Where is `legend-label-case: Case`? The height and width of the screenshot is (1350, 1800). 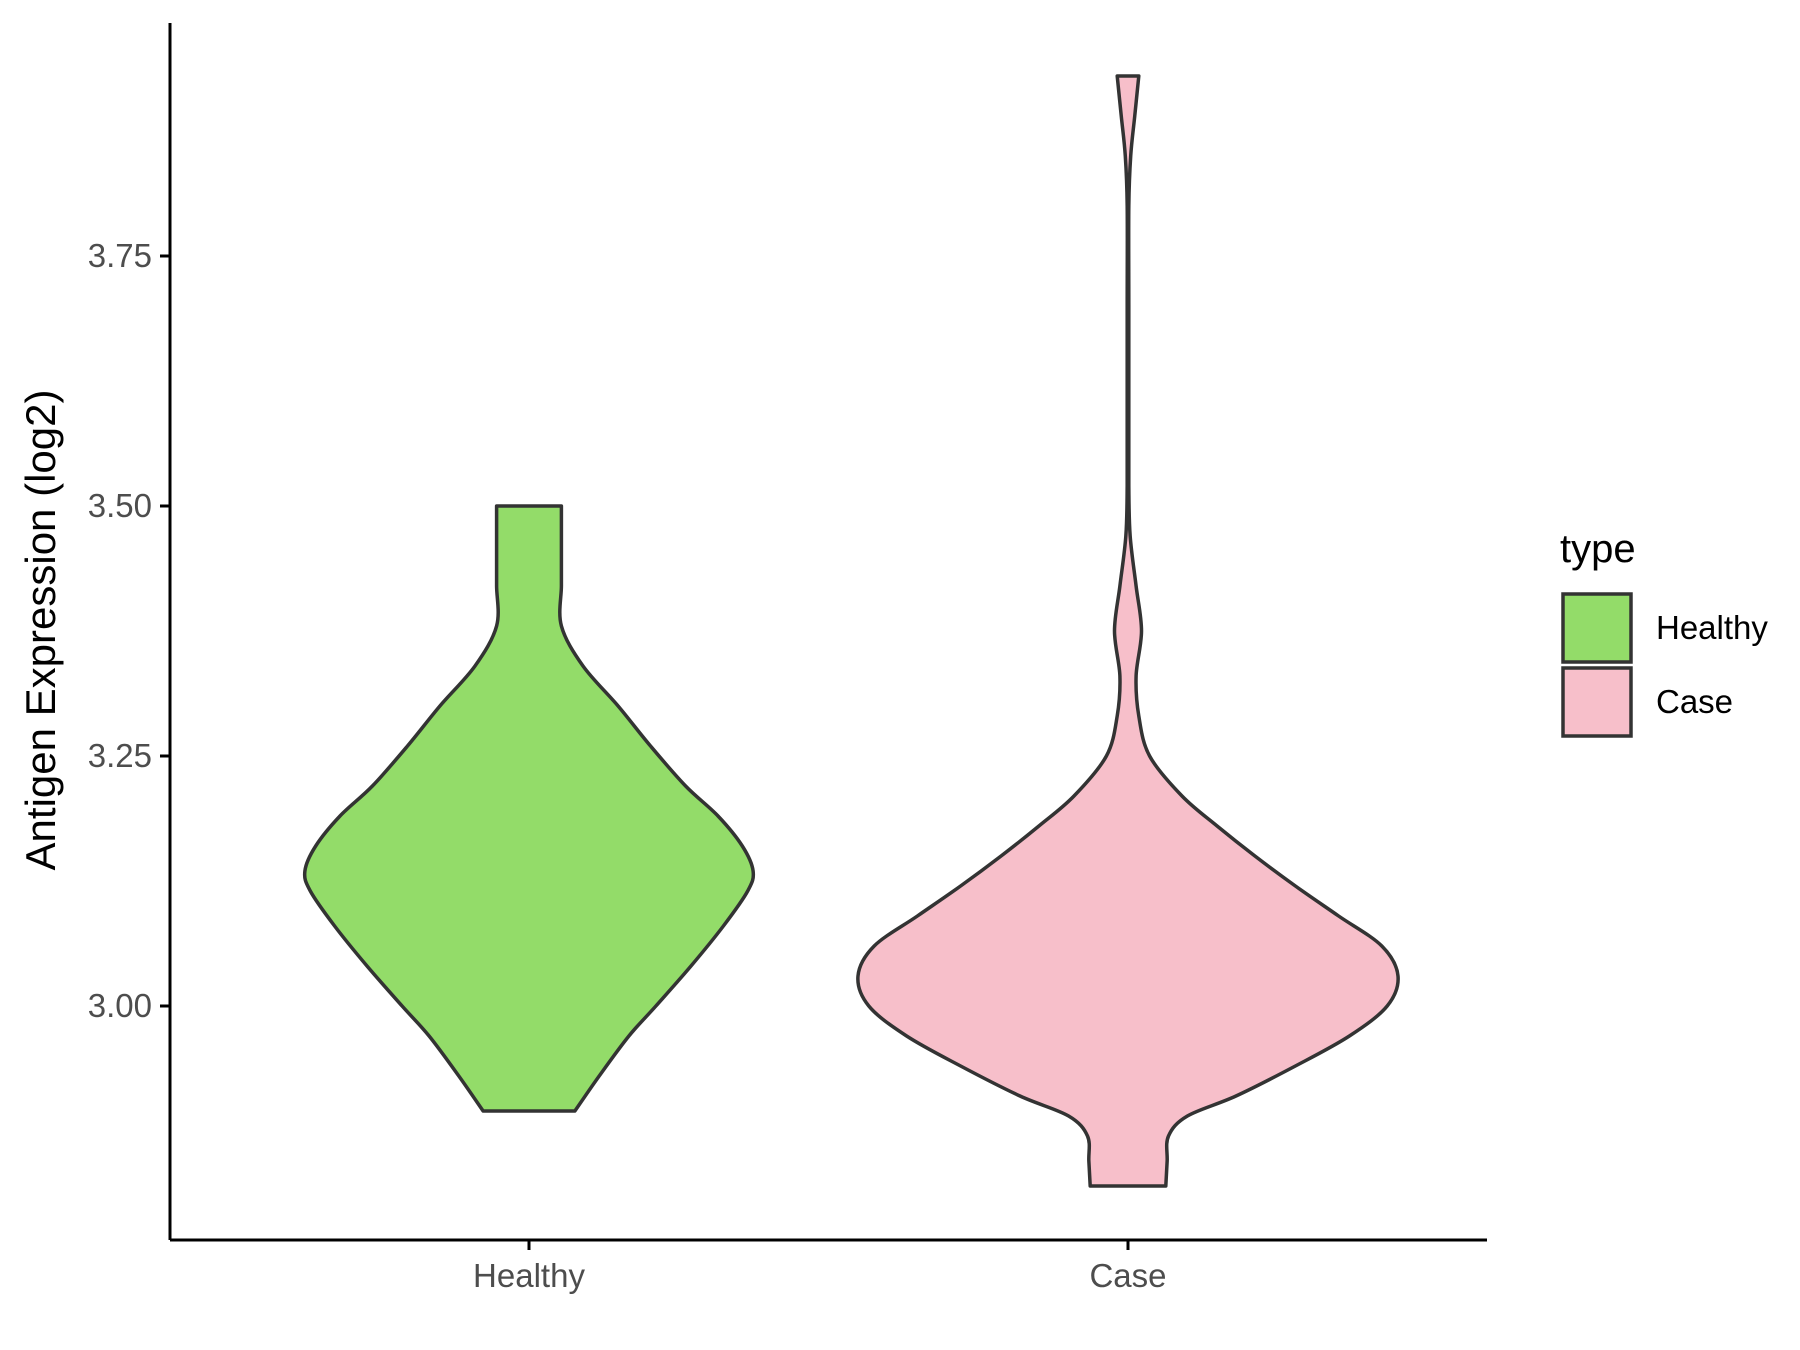 legend-label-case: Case is located at coordinates (1694, 701).